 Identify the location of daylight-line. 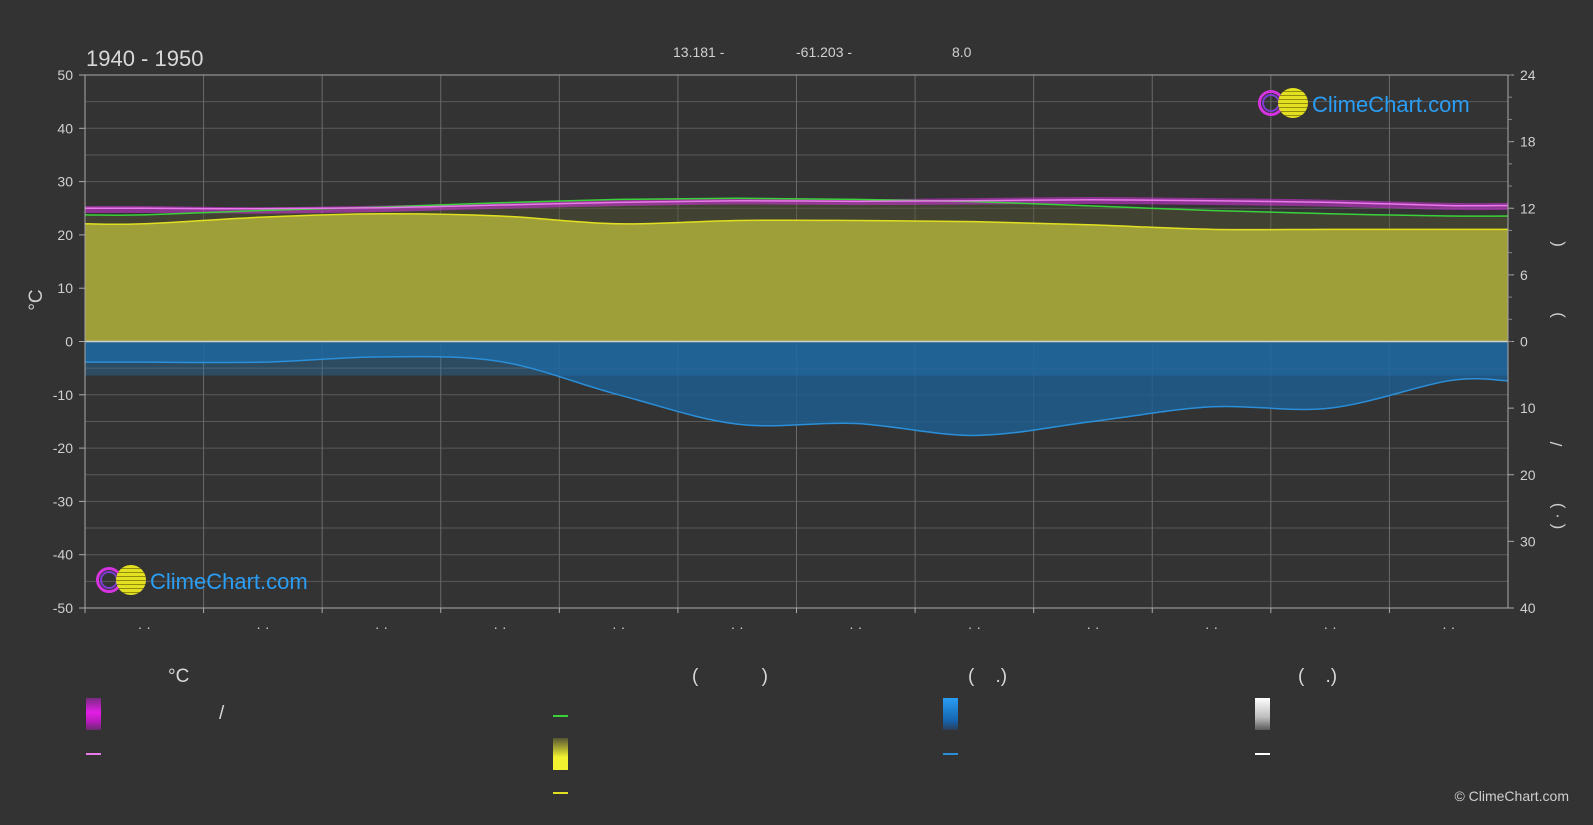
(796, 207).